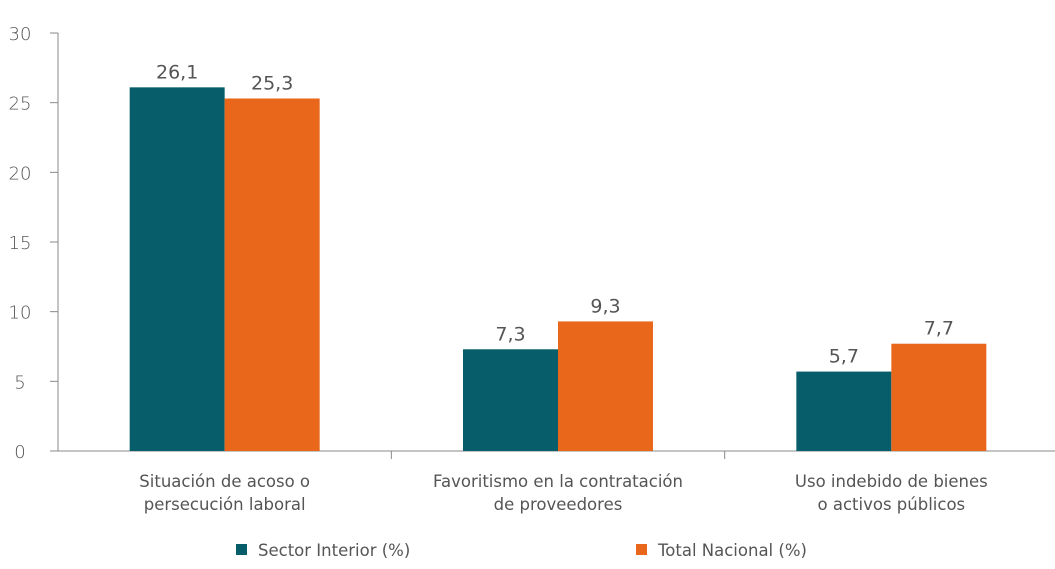 The height and width of the screenshot is (569, 1055). What do you see at coordinates (334, 550) in the screenshot?
I see `legend-label: Sector Interior (%)` at bounding box center [334, 550].